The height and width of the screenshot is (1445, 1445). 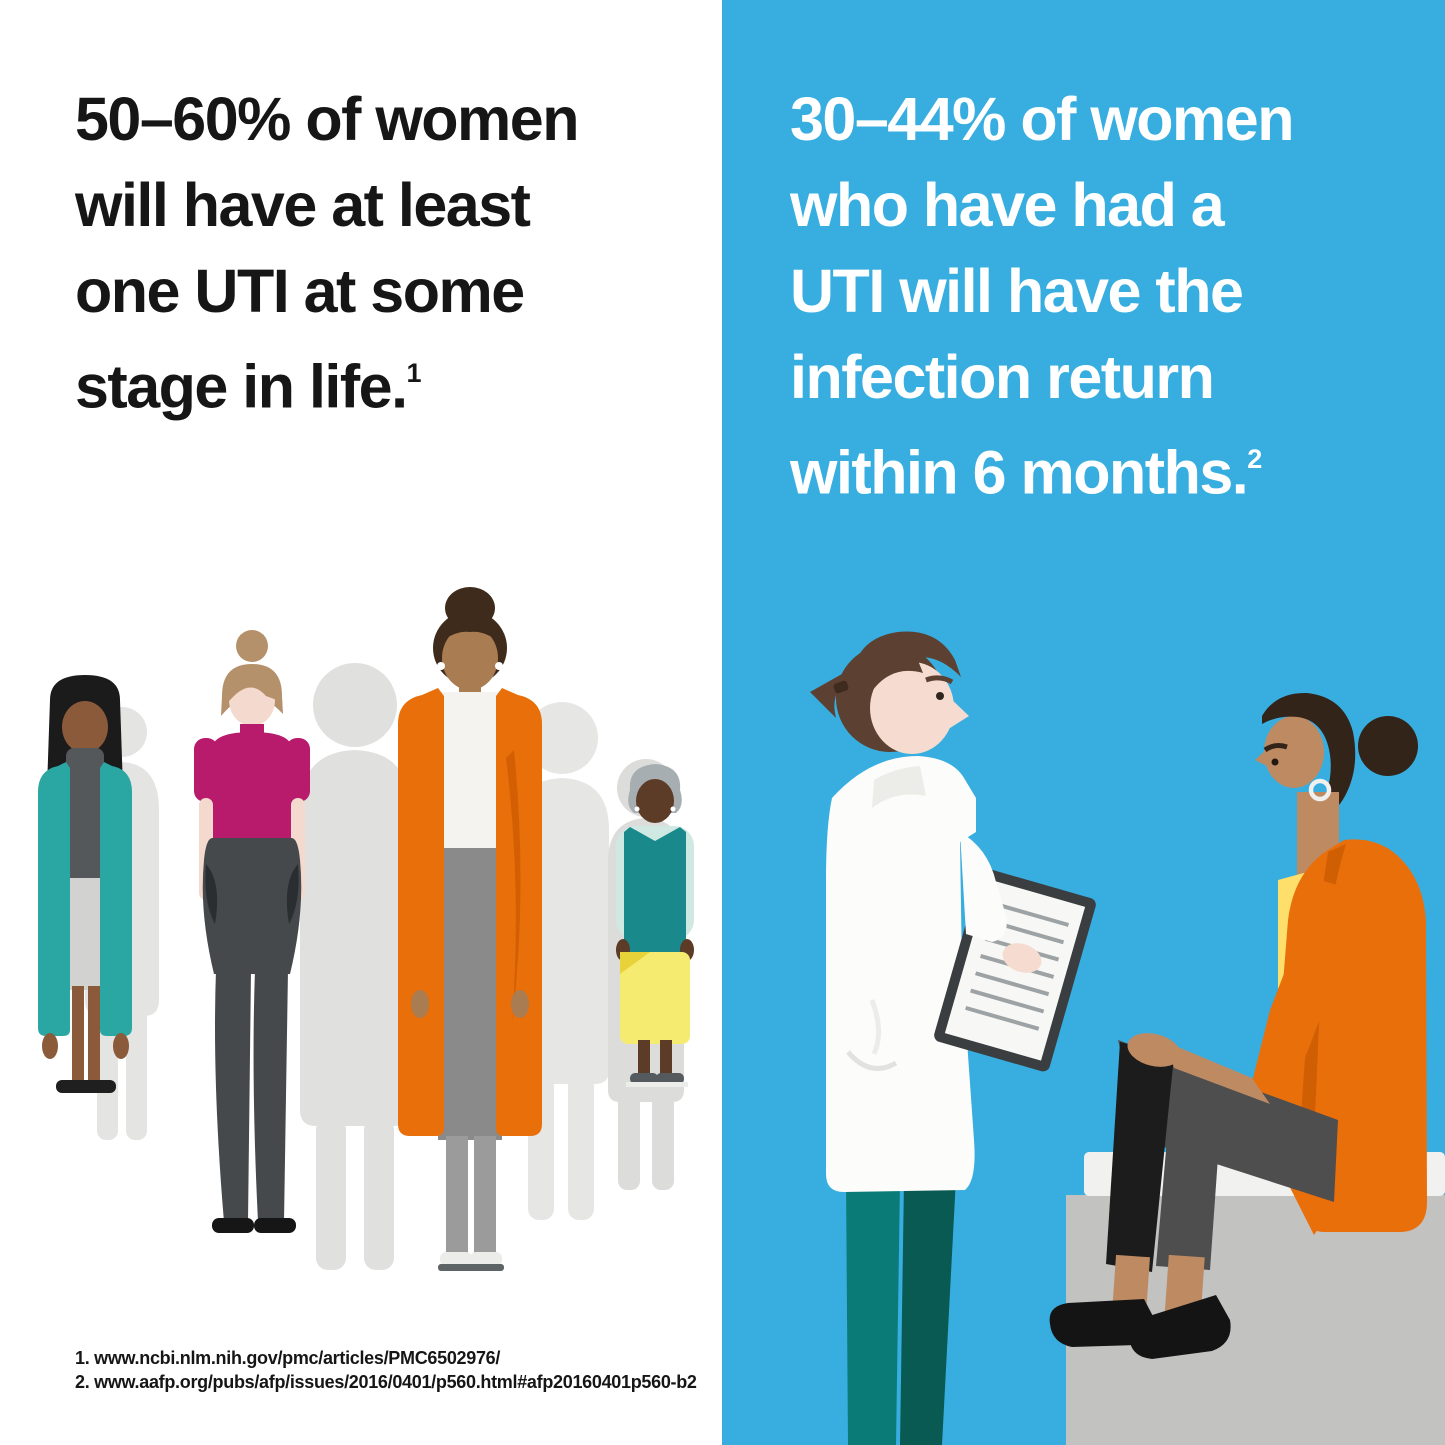 What do you see at coordinates (953, 1038) in the screenshot?
I see `doctor-figure` at bounding box center [953, 1038].